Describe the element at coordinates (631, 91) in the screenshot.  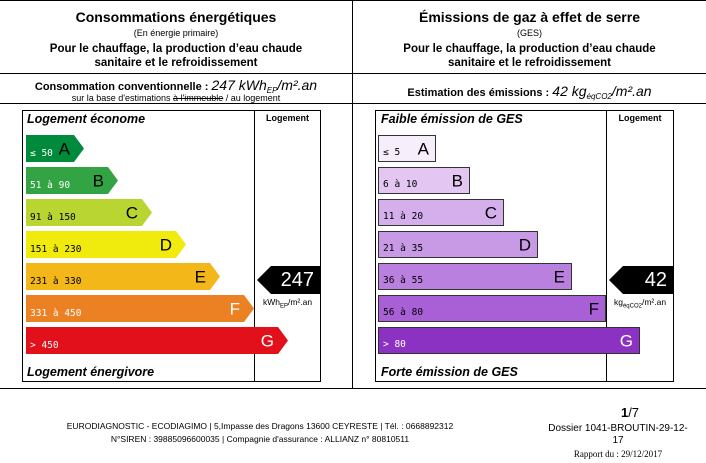
I see `ges-summary-unit: /m².an` at that location.